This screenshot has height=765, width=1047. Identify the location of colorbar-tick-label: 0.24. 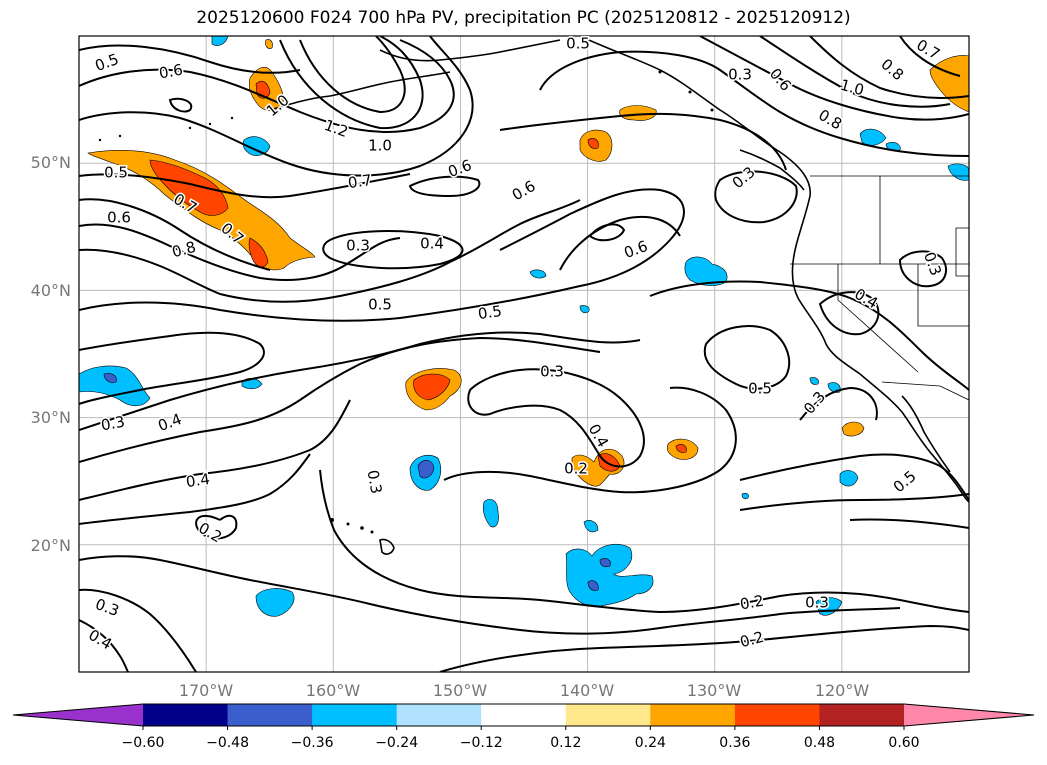
(650, 743).